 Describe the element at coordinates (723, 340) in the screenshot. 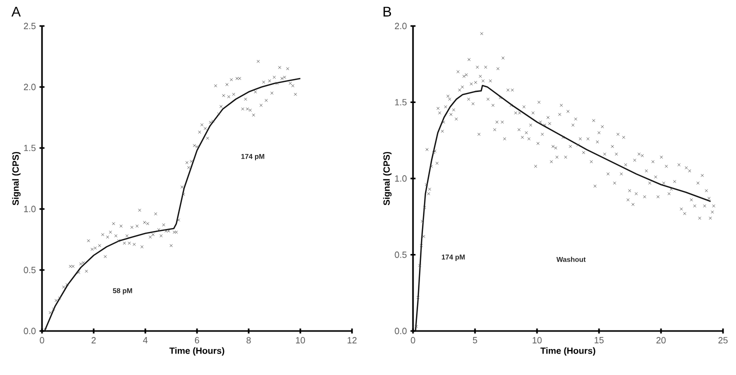

I see `x-tick-label: 25` at that location.